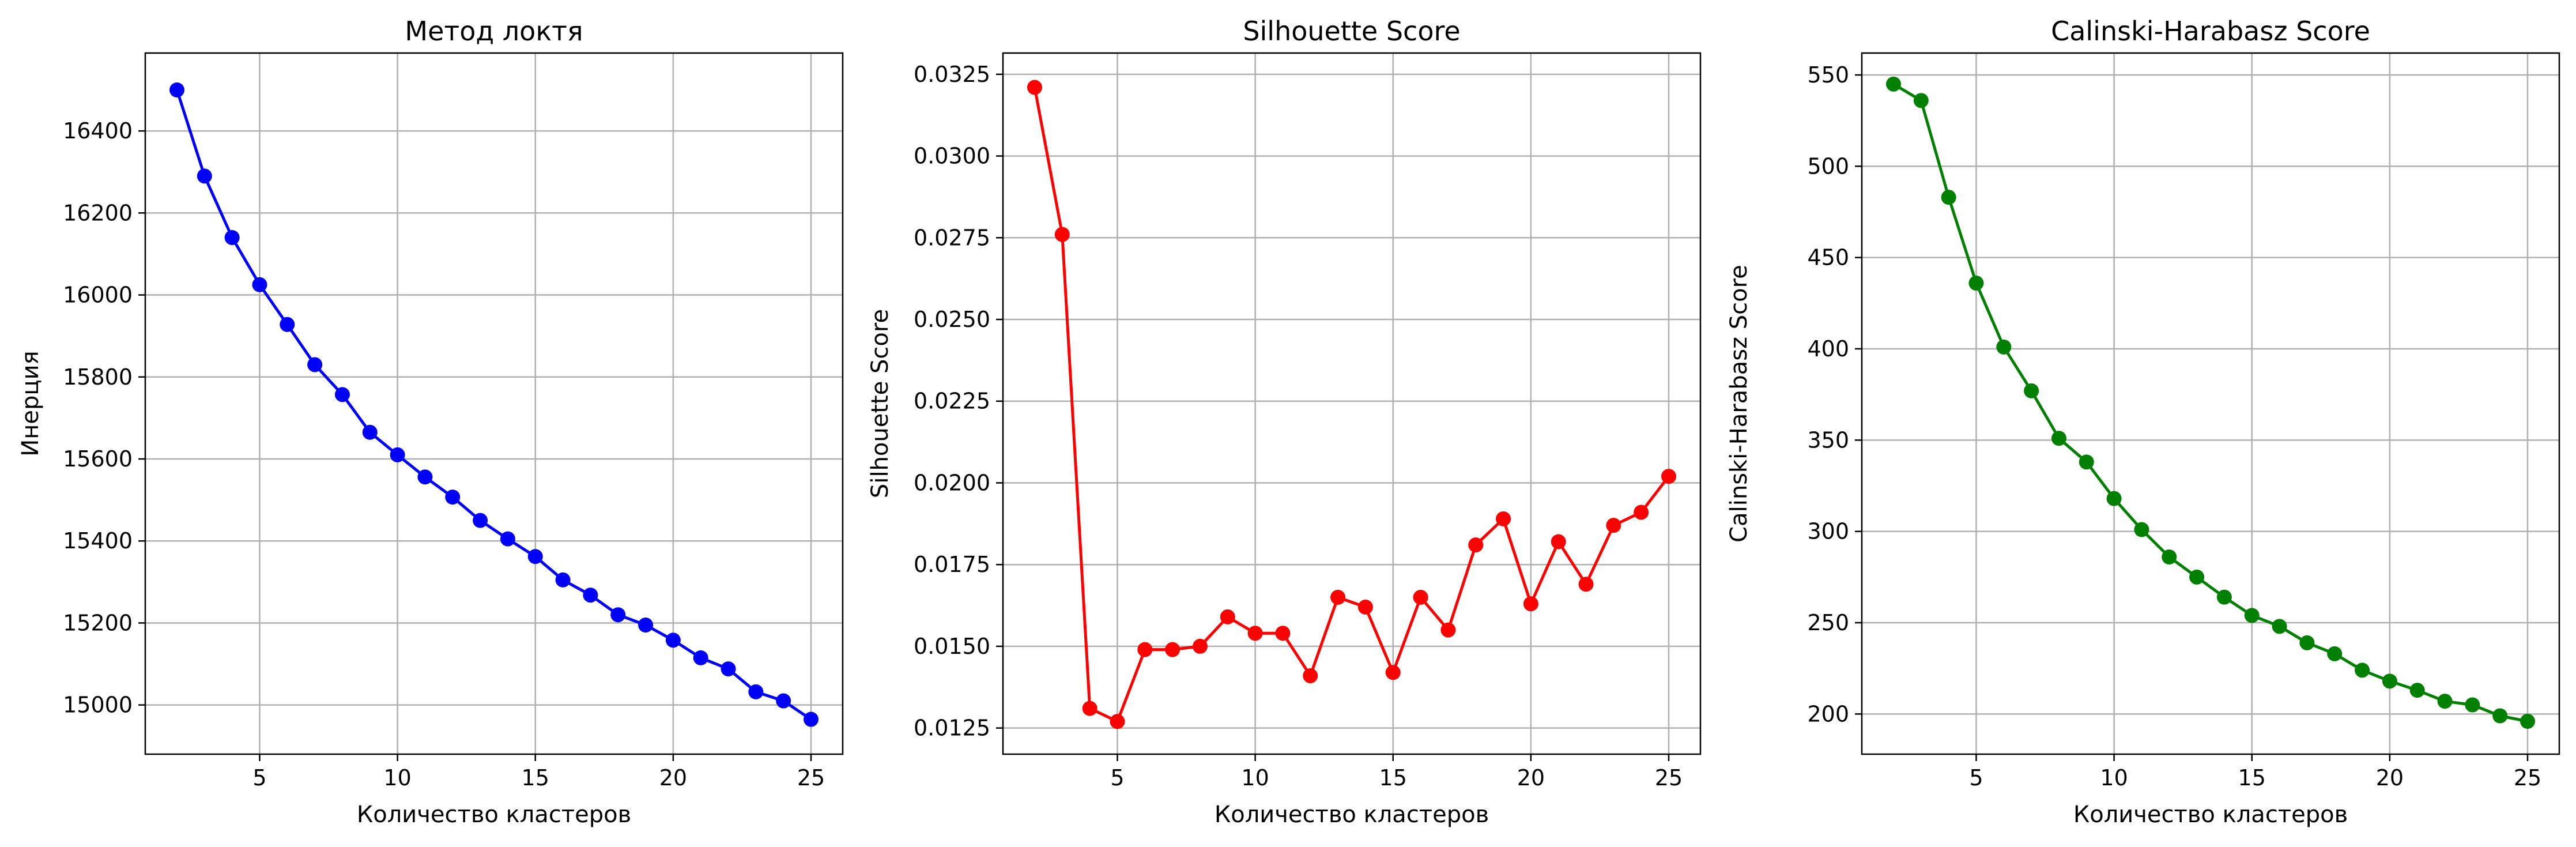 This screenshot has width=2576, height=847. Describe the element at coordinates (1828, 622) in the screenshot. I see `y-tick-label: 250` at that location.